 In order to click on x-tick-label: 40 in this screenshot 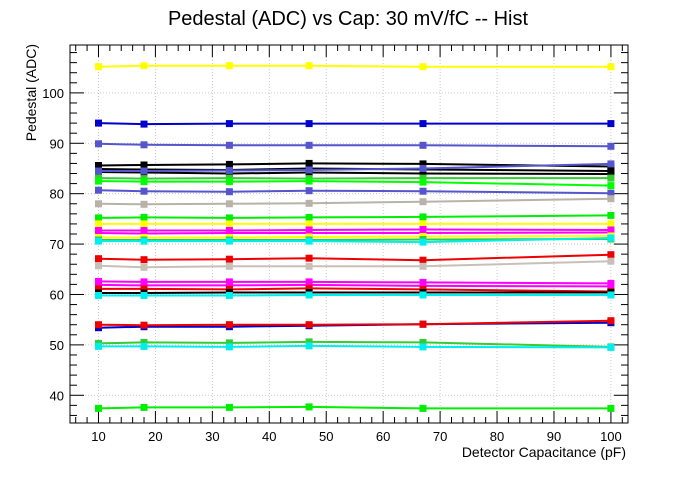, I will do `click(269, 436)`.